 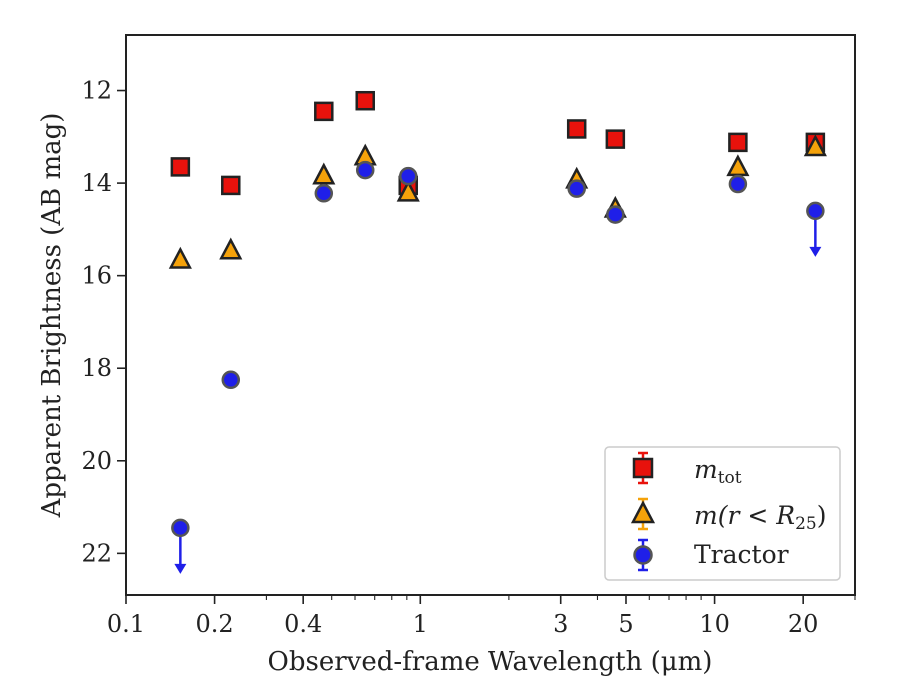 I want to click on legend-mtot-label: mtot, so click(x=718, y=471).